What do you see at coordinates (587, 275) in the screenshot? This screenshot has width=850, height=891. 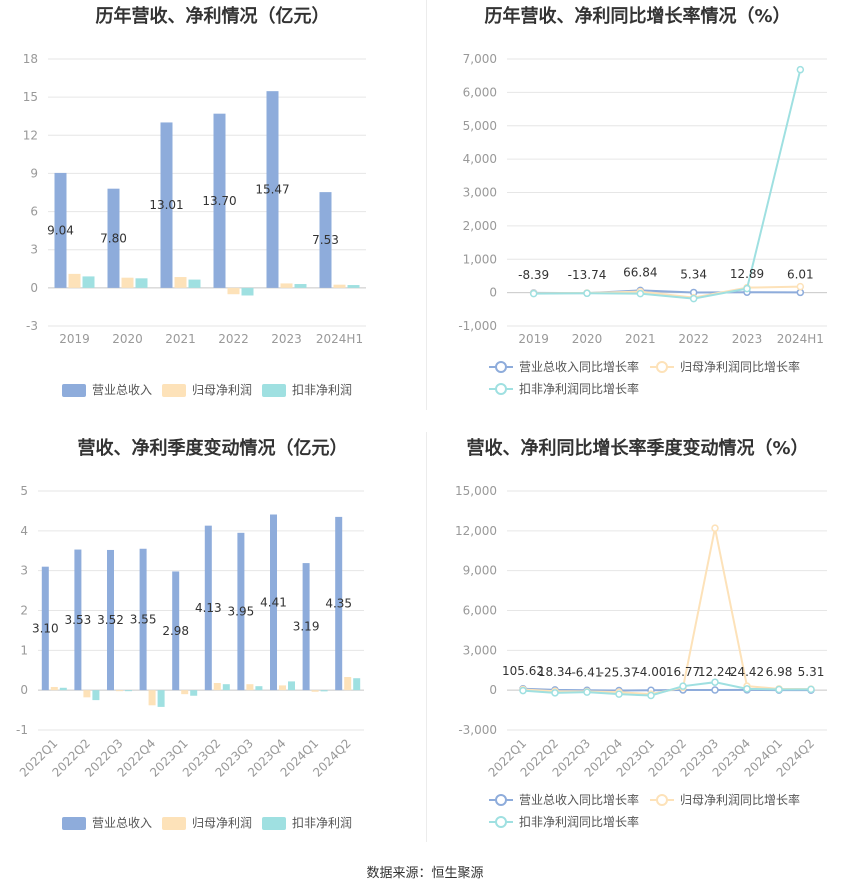 I see `data-label: -13.74` at bounding box center [587, 275].